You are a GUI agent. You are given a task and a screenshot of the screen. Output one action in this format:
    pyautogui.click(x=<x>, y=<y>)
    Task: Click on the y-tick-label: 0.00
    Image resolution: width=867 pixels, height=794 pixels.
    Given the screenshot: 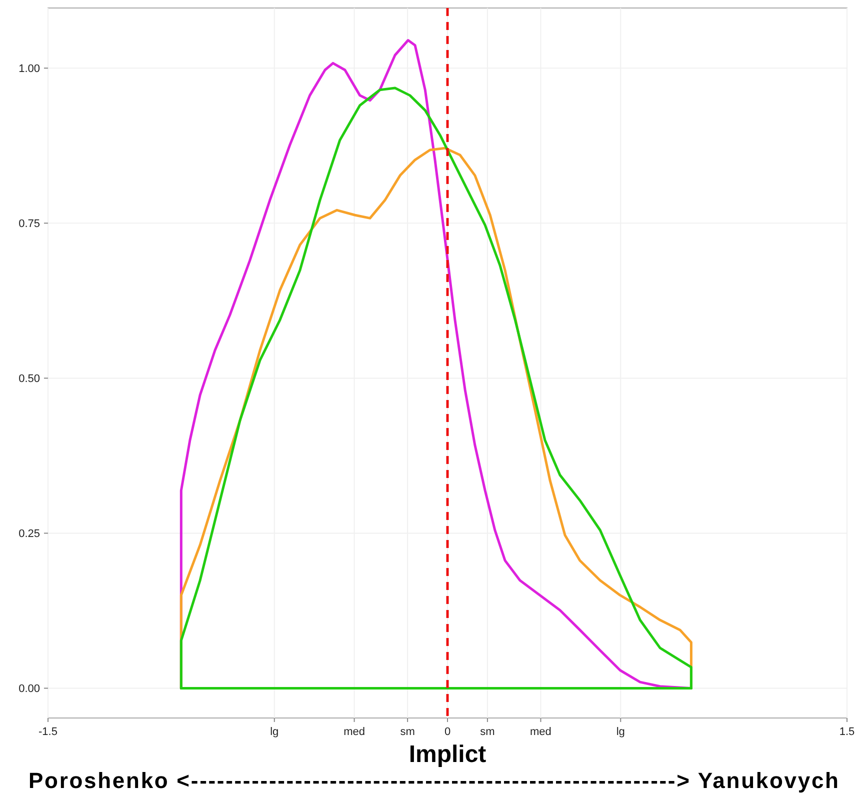 What is the action you would take?
    pyautogui.click(x=29, y=689)
    